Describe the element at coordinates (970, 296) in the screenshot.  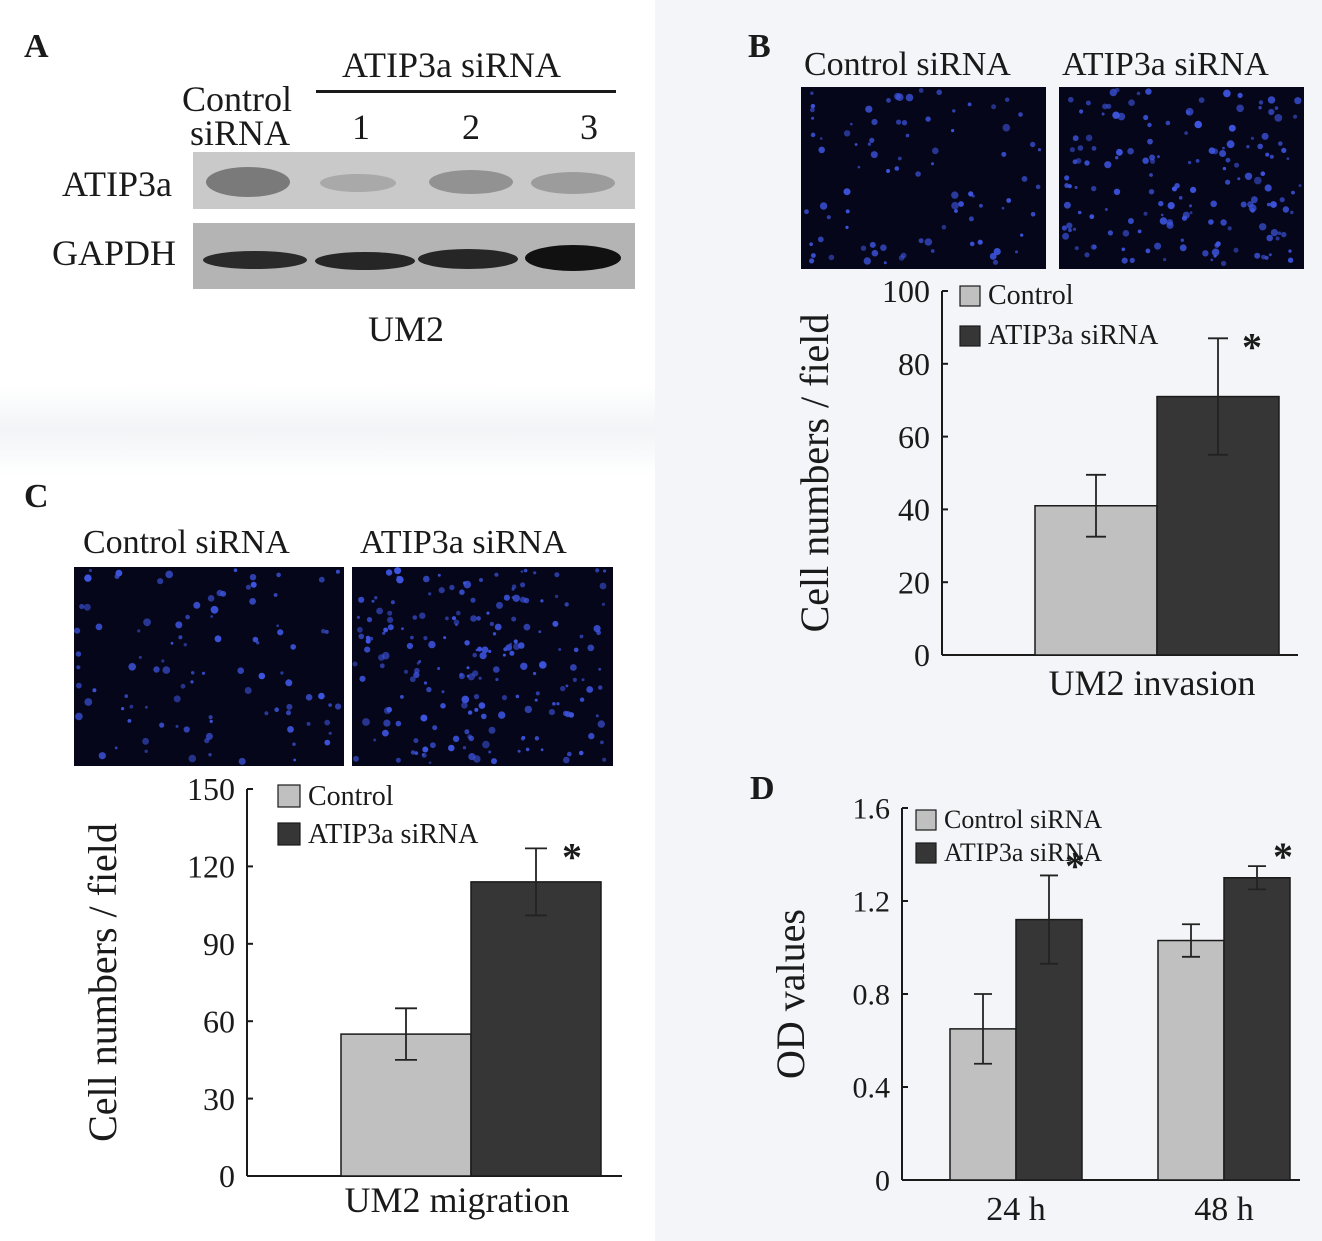
I see `legend-swatch` at that location.